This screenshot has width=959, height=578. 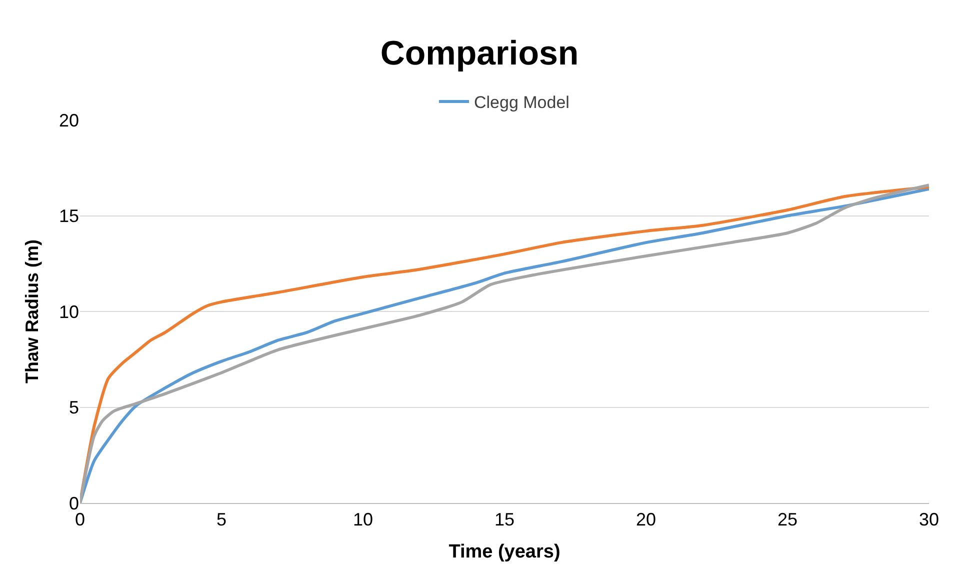 What do you see at coordinates (32, 311) in the screenshot?
I see `y-axis-title: Thaw Radius (m)` at bounding box center [32, 311].